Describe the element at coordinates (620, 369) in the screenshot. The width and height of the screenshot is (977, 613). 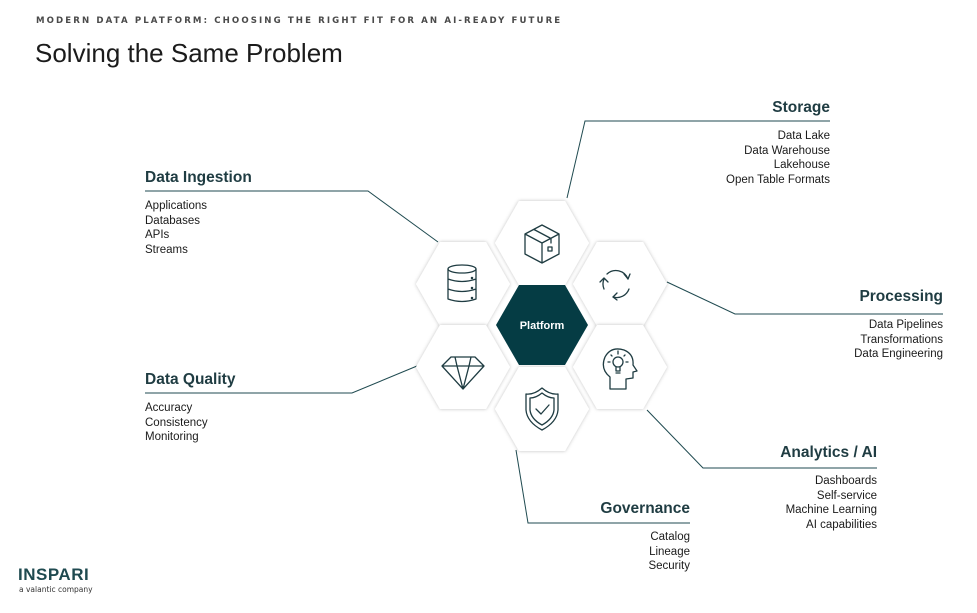
I see `head-lightbulb-icon` at that location.